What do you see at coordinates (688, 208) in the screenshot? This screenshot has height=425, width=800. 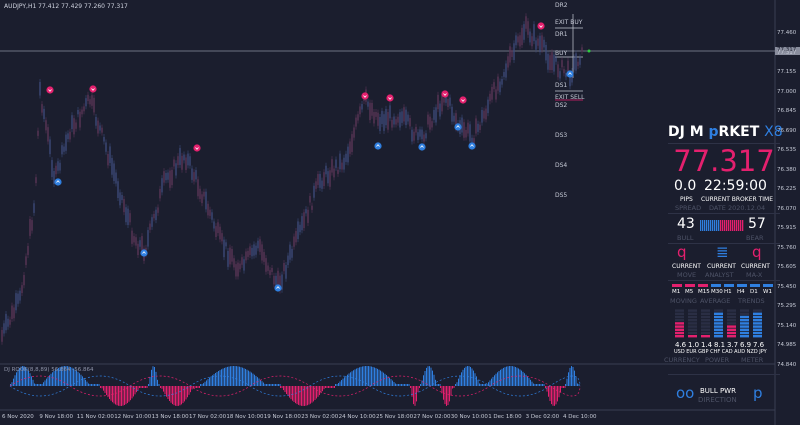 I see `spread-label: SPREAD` at bounding box center [688, 208].